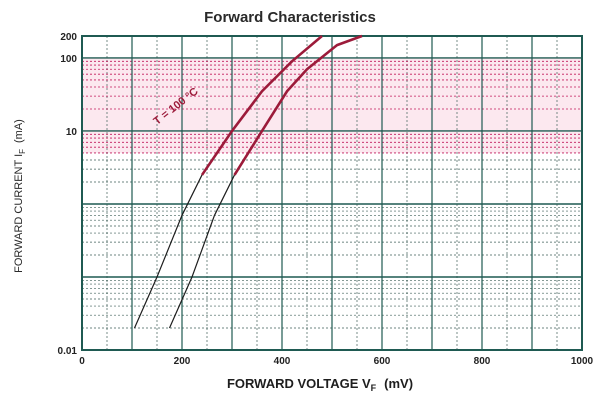 Image resolution: width=605 pixels, height=396 pixels. I want to click on chart-title: Forward Characteristics, so click(290, 17).